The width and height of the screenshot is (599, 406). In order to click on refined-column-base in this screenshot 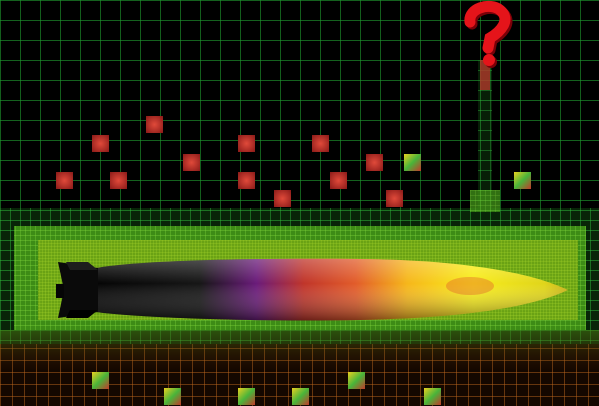, I will do `click(485, 201)`.